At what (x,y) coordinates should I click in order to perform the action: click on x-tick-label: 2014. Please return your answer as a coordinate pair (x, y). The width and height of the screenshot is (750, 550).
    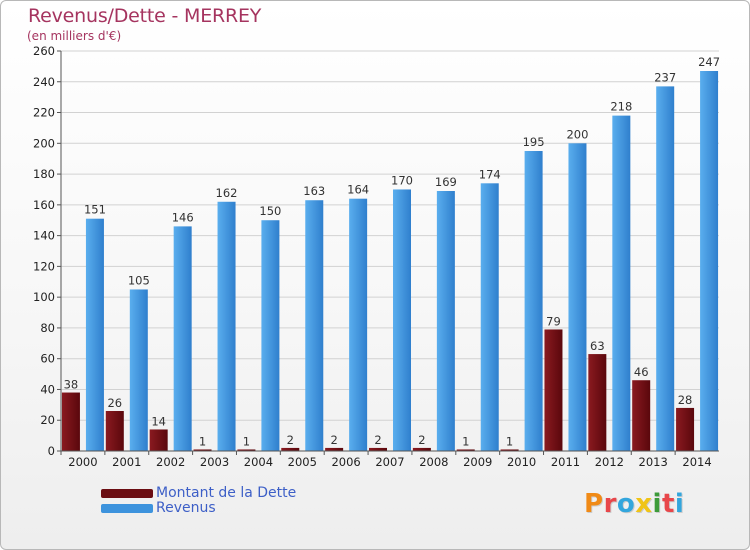
    Looking at the image, I should click on (696, 462).